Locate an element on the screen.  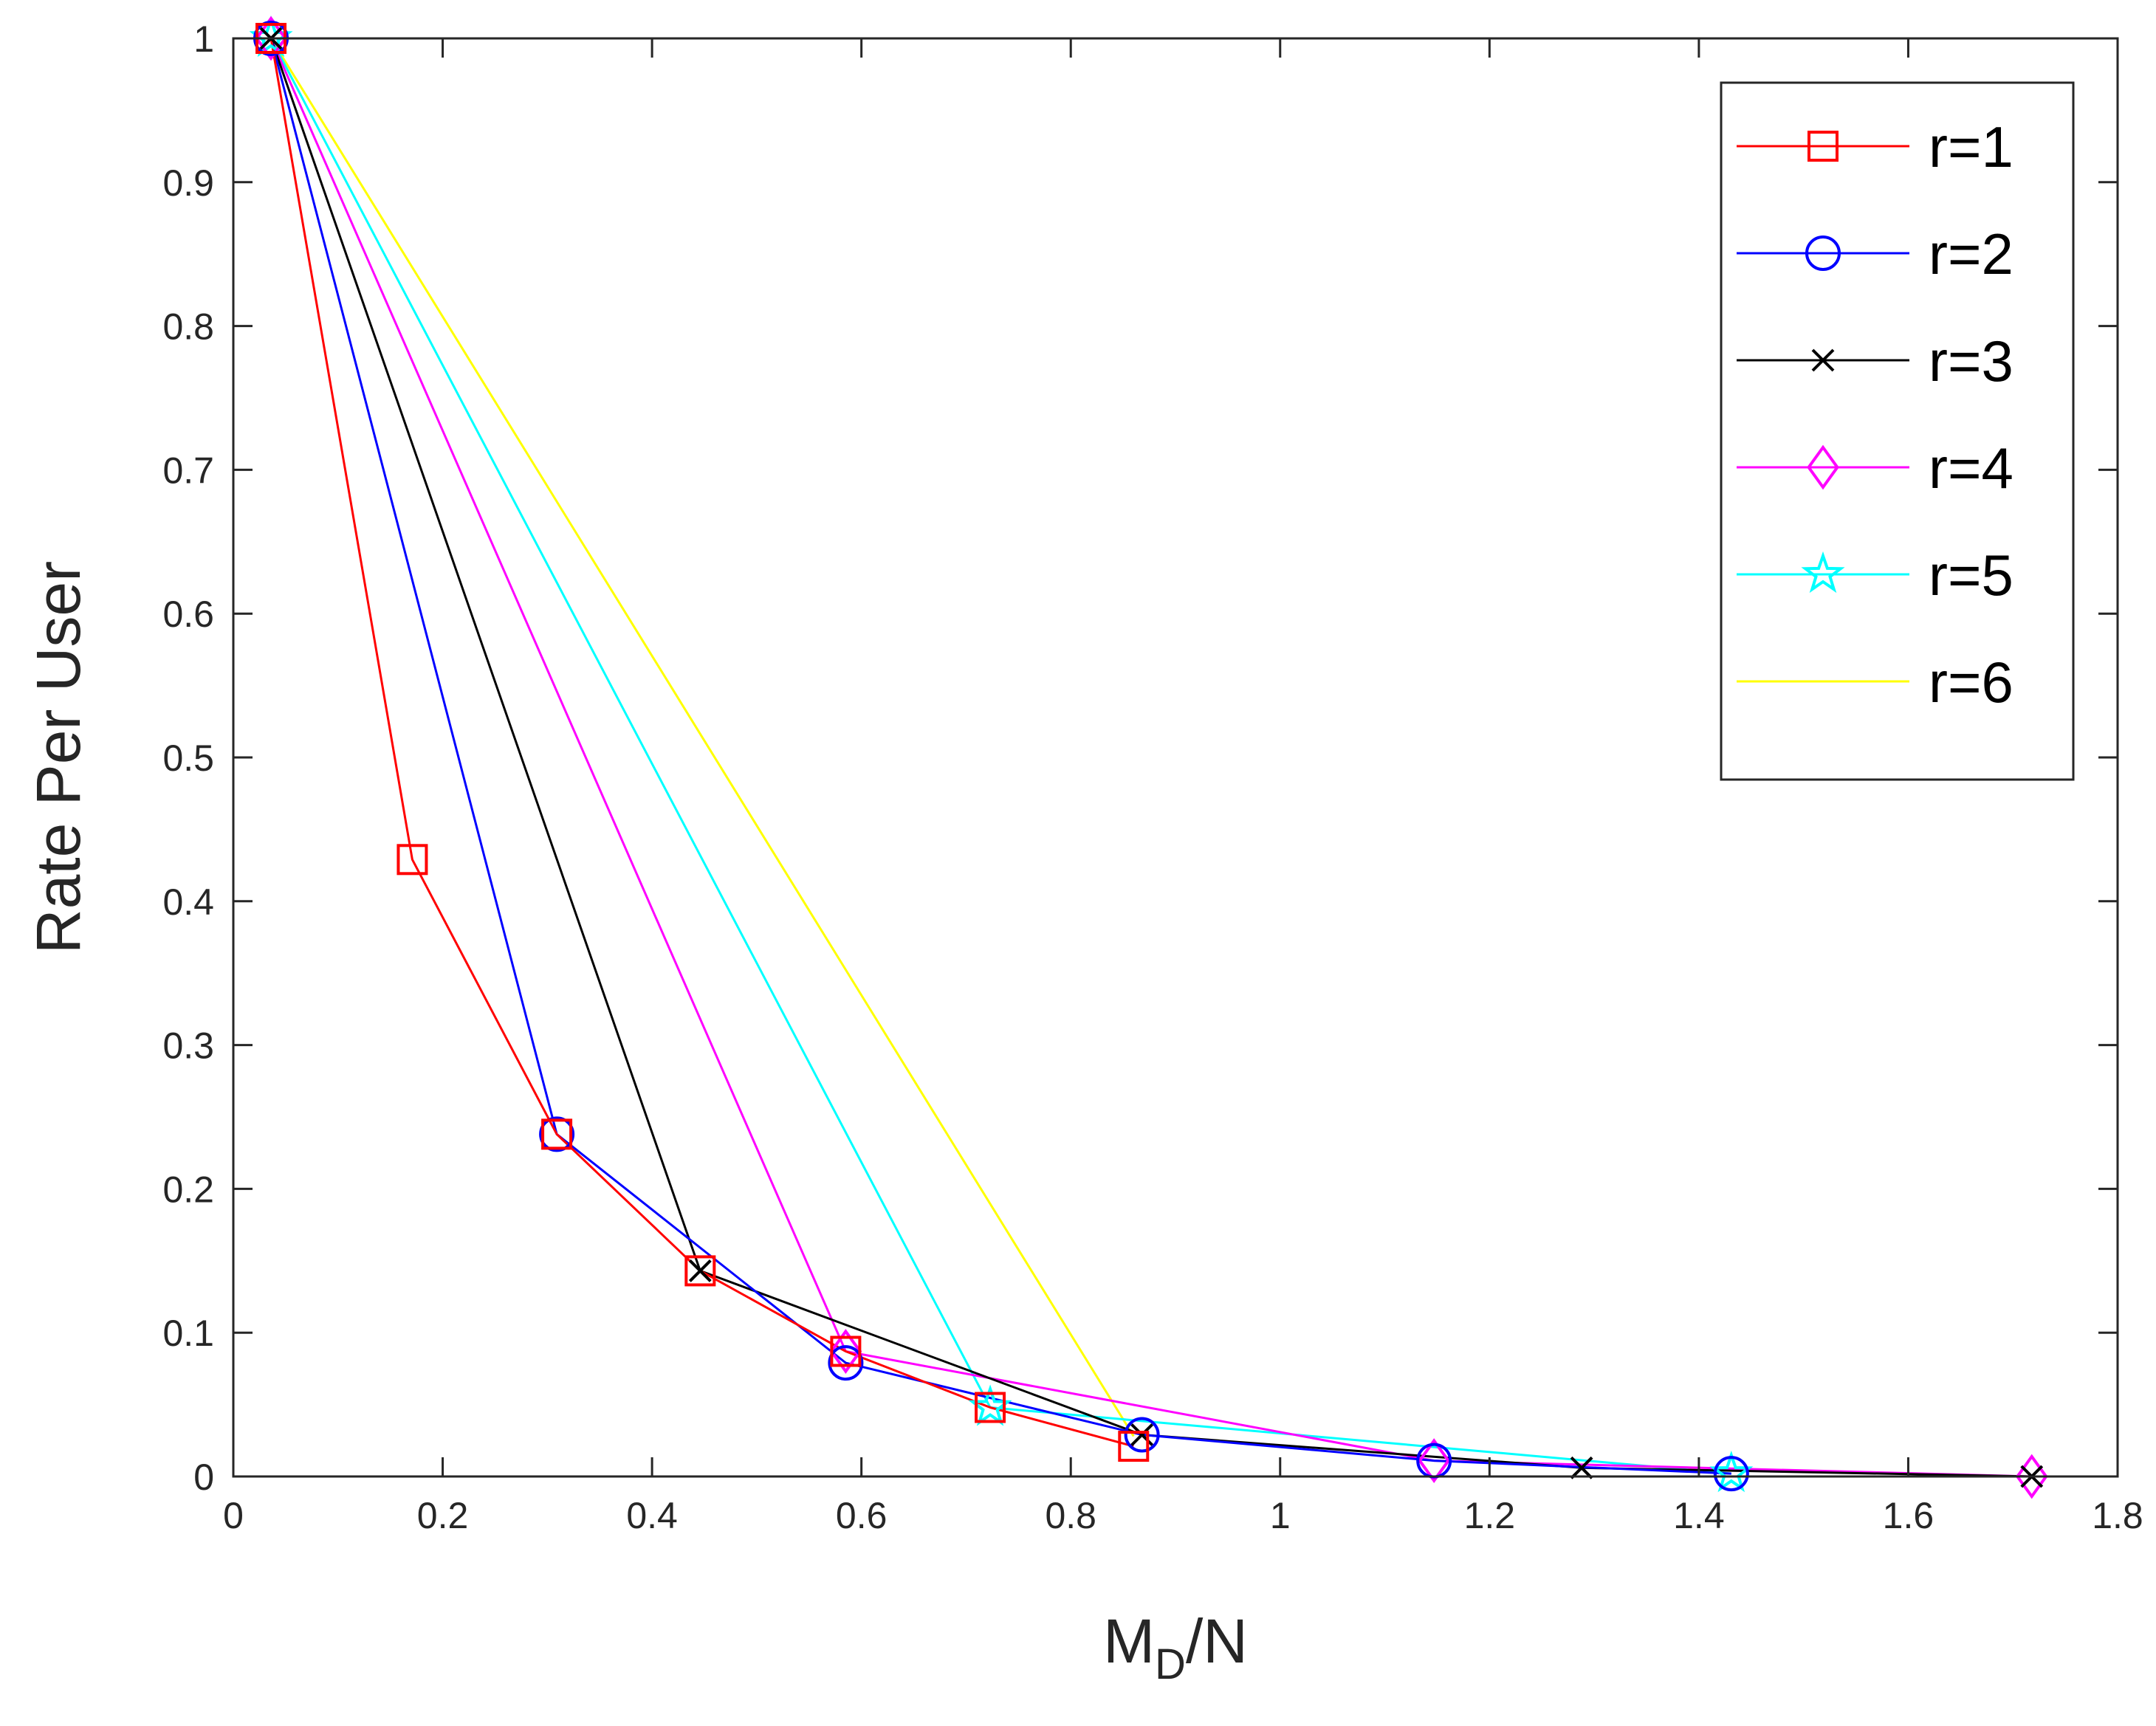
x-axis-title-subscript: D is located at coordinates (1171, 1664).